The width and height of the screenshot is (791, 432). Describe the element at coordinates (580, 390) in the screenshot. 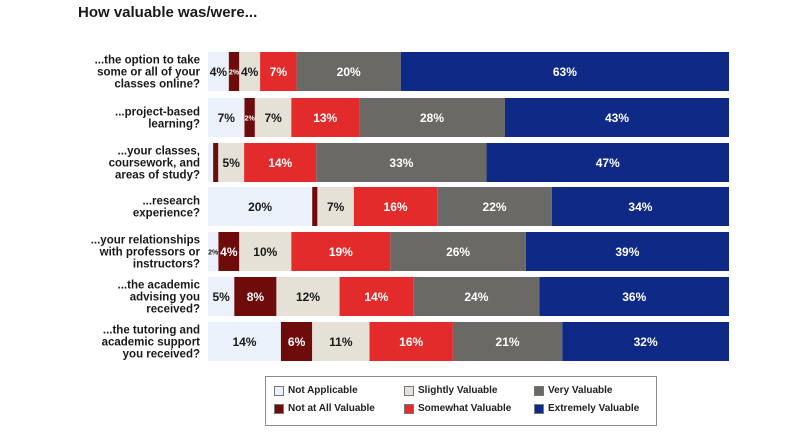

I see `legend-label: Very Valuable` at that location.